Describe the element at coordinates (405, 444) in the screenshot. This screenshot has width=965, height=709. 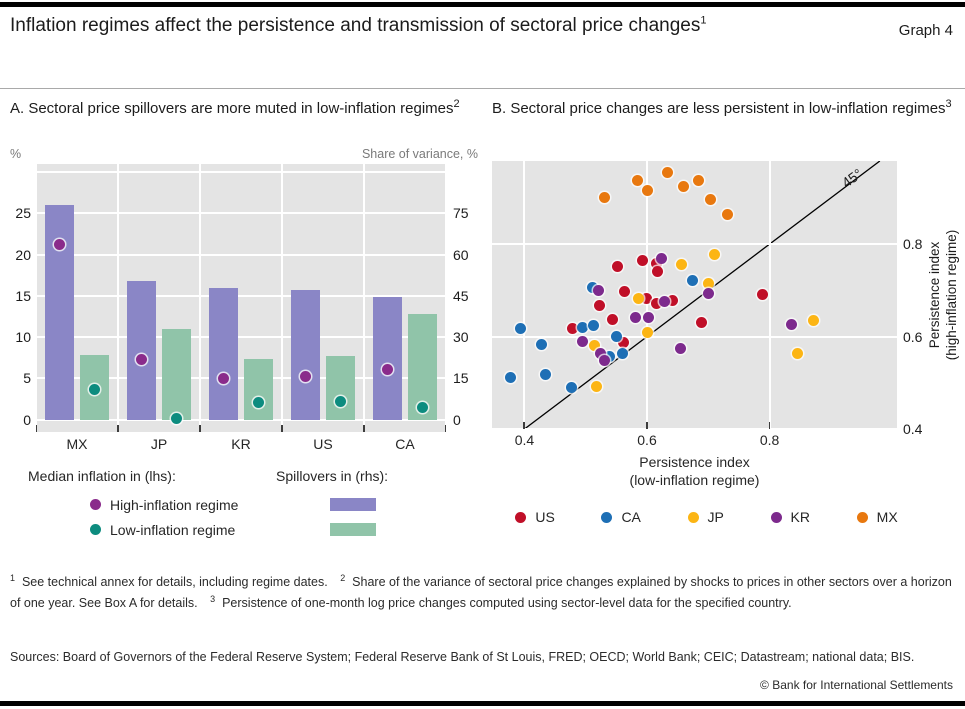
I see `category-label-ca: CA` at that location.